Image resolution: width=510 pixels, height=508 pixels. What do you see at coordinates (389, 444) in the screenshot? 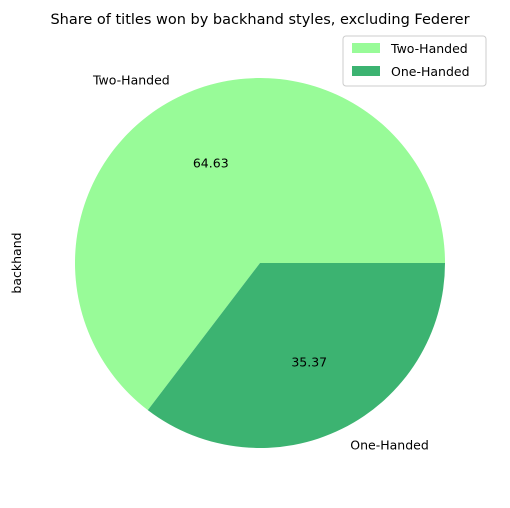
I see `slice-label-one-handed: One-Handed` at bounding box center [389, 444].